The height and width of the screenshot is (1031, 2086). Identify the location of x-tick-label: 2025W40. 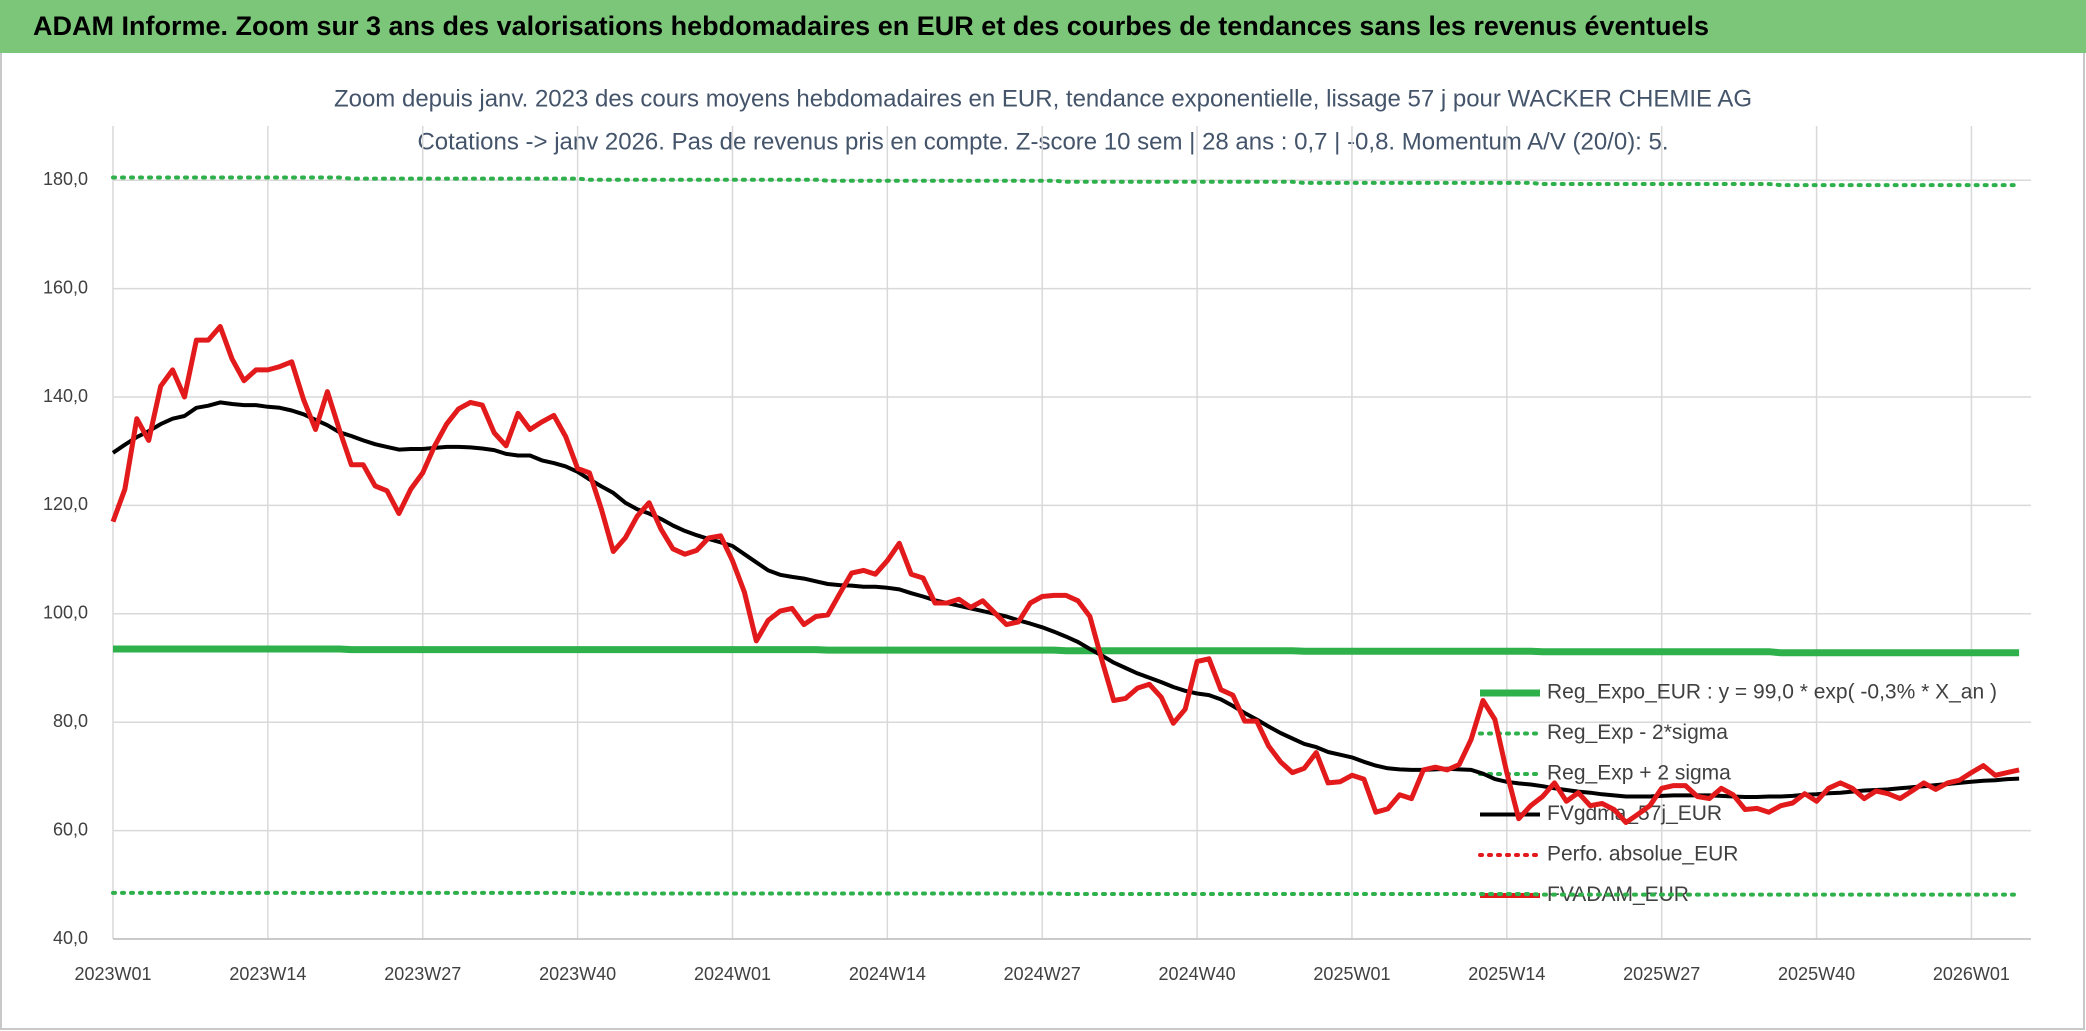
(1816, 974).